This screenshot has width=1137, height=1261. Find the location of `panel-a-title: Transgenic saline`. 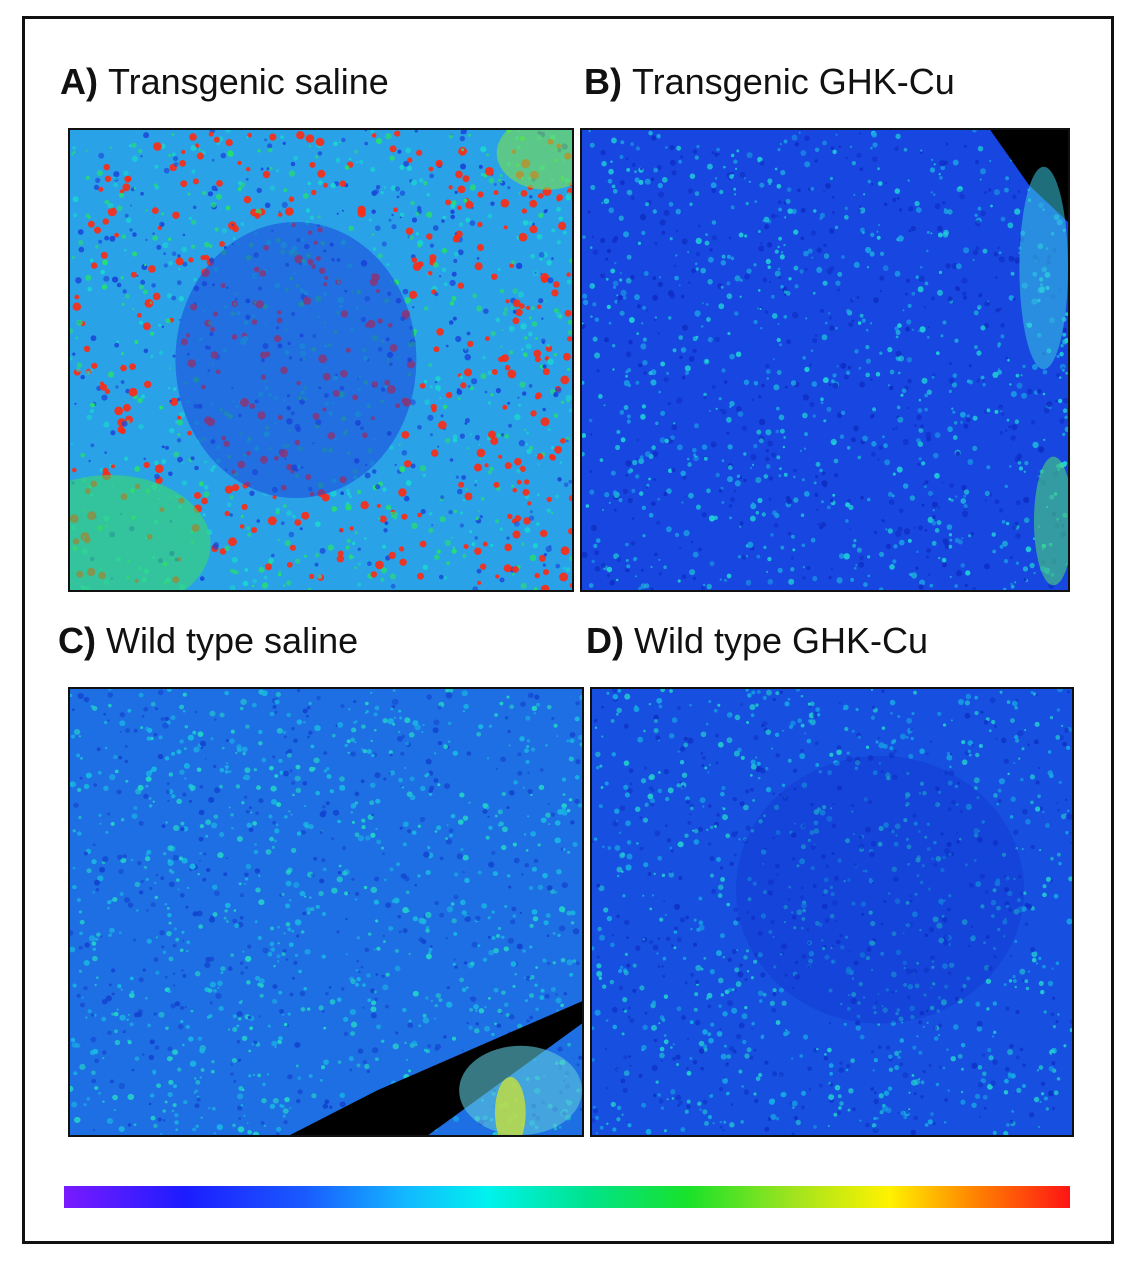

panel-a-title: Transgenic saline is located at coordinates (248, 81).